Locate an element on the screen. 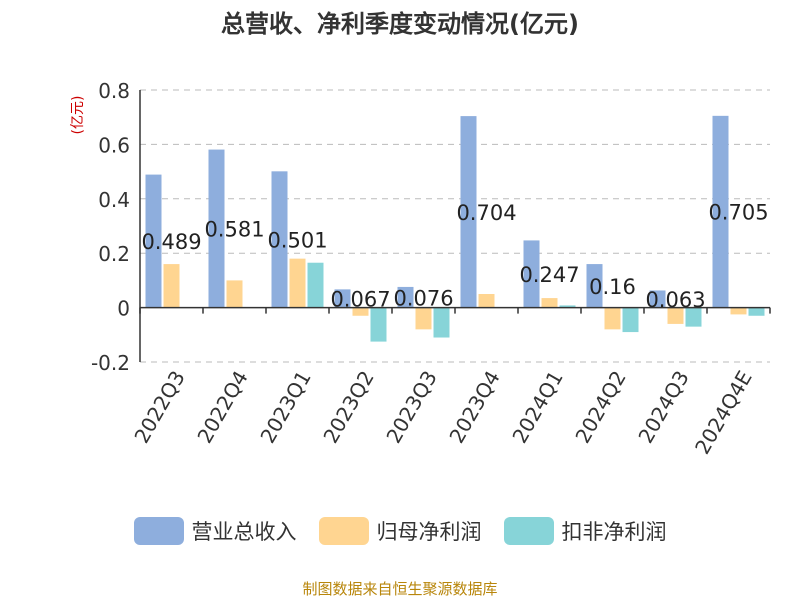 The image size is (800, 600). x-tick-label: 2024Q1 is located at coordinates (537, 407).